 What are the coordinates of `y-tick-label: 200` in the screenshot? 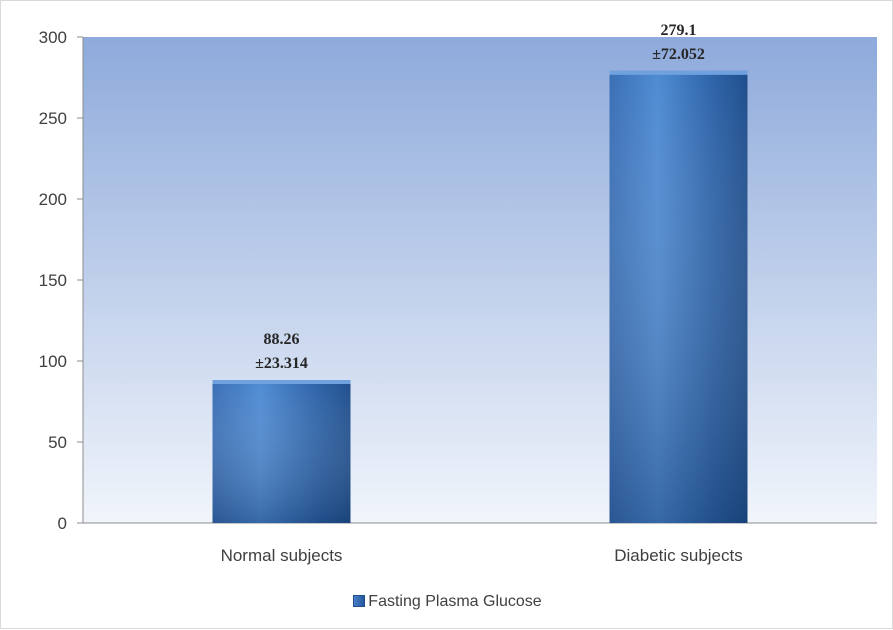 It's located at (53, 199).